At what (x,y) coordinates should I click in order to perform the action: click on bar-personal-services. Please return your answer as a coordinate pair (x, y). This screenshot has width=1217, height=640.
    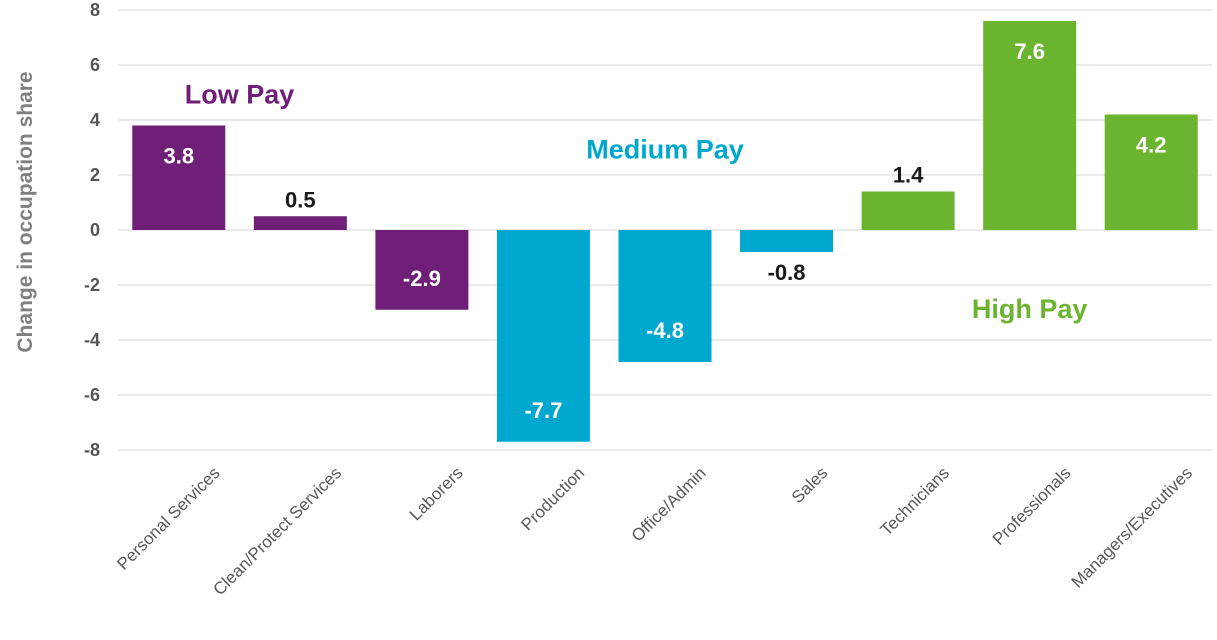
    Looking at the image, I should click on (179, 177).